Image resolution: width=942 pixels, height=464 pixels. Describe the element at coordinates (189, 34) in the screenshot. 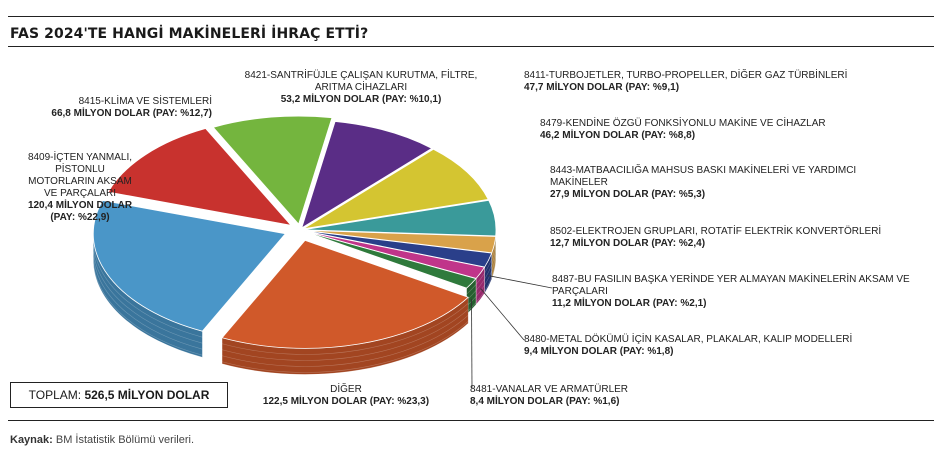

I see `chart-title: FAS 2024'TE HANGİ MAKİNELERİ İHRAÇ ETTİ?` at that location.